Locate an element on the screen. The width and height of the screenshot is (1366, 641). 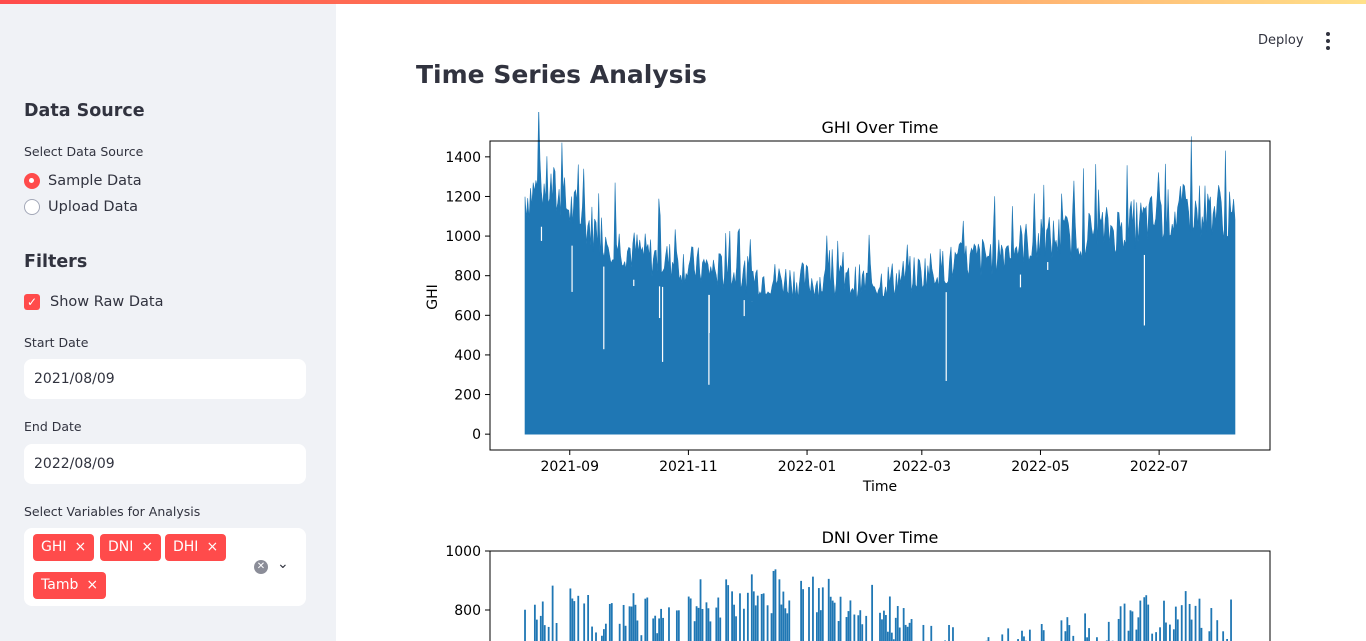
radio-selected-icon is located at coordinates (32, 181).